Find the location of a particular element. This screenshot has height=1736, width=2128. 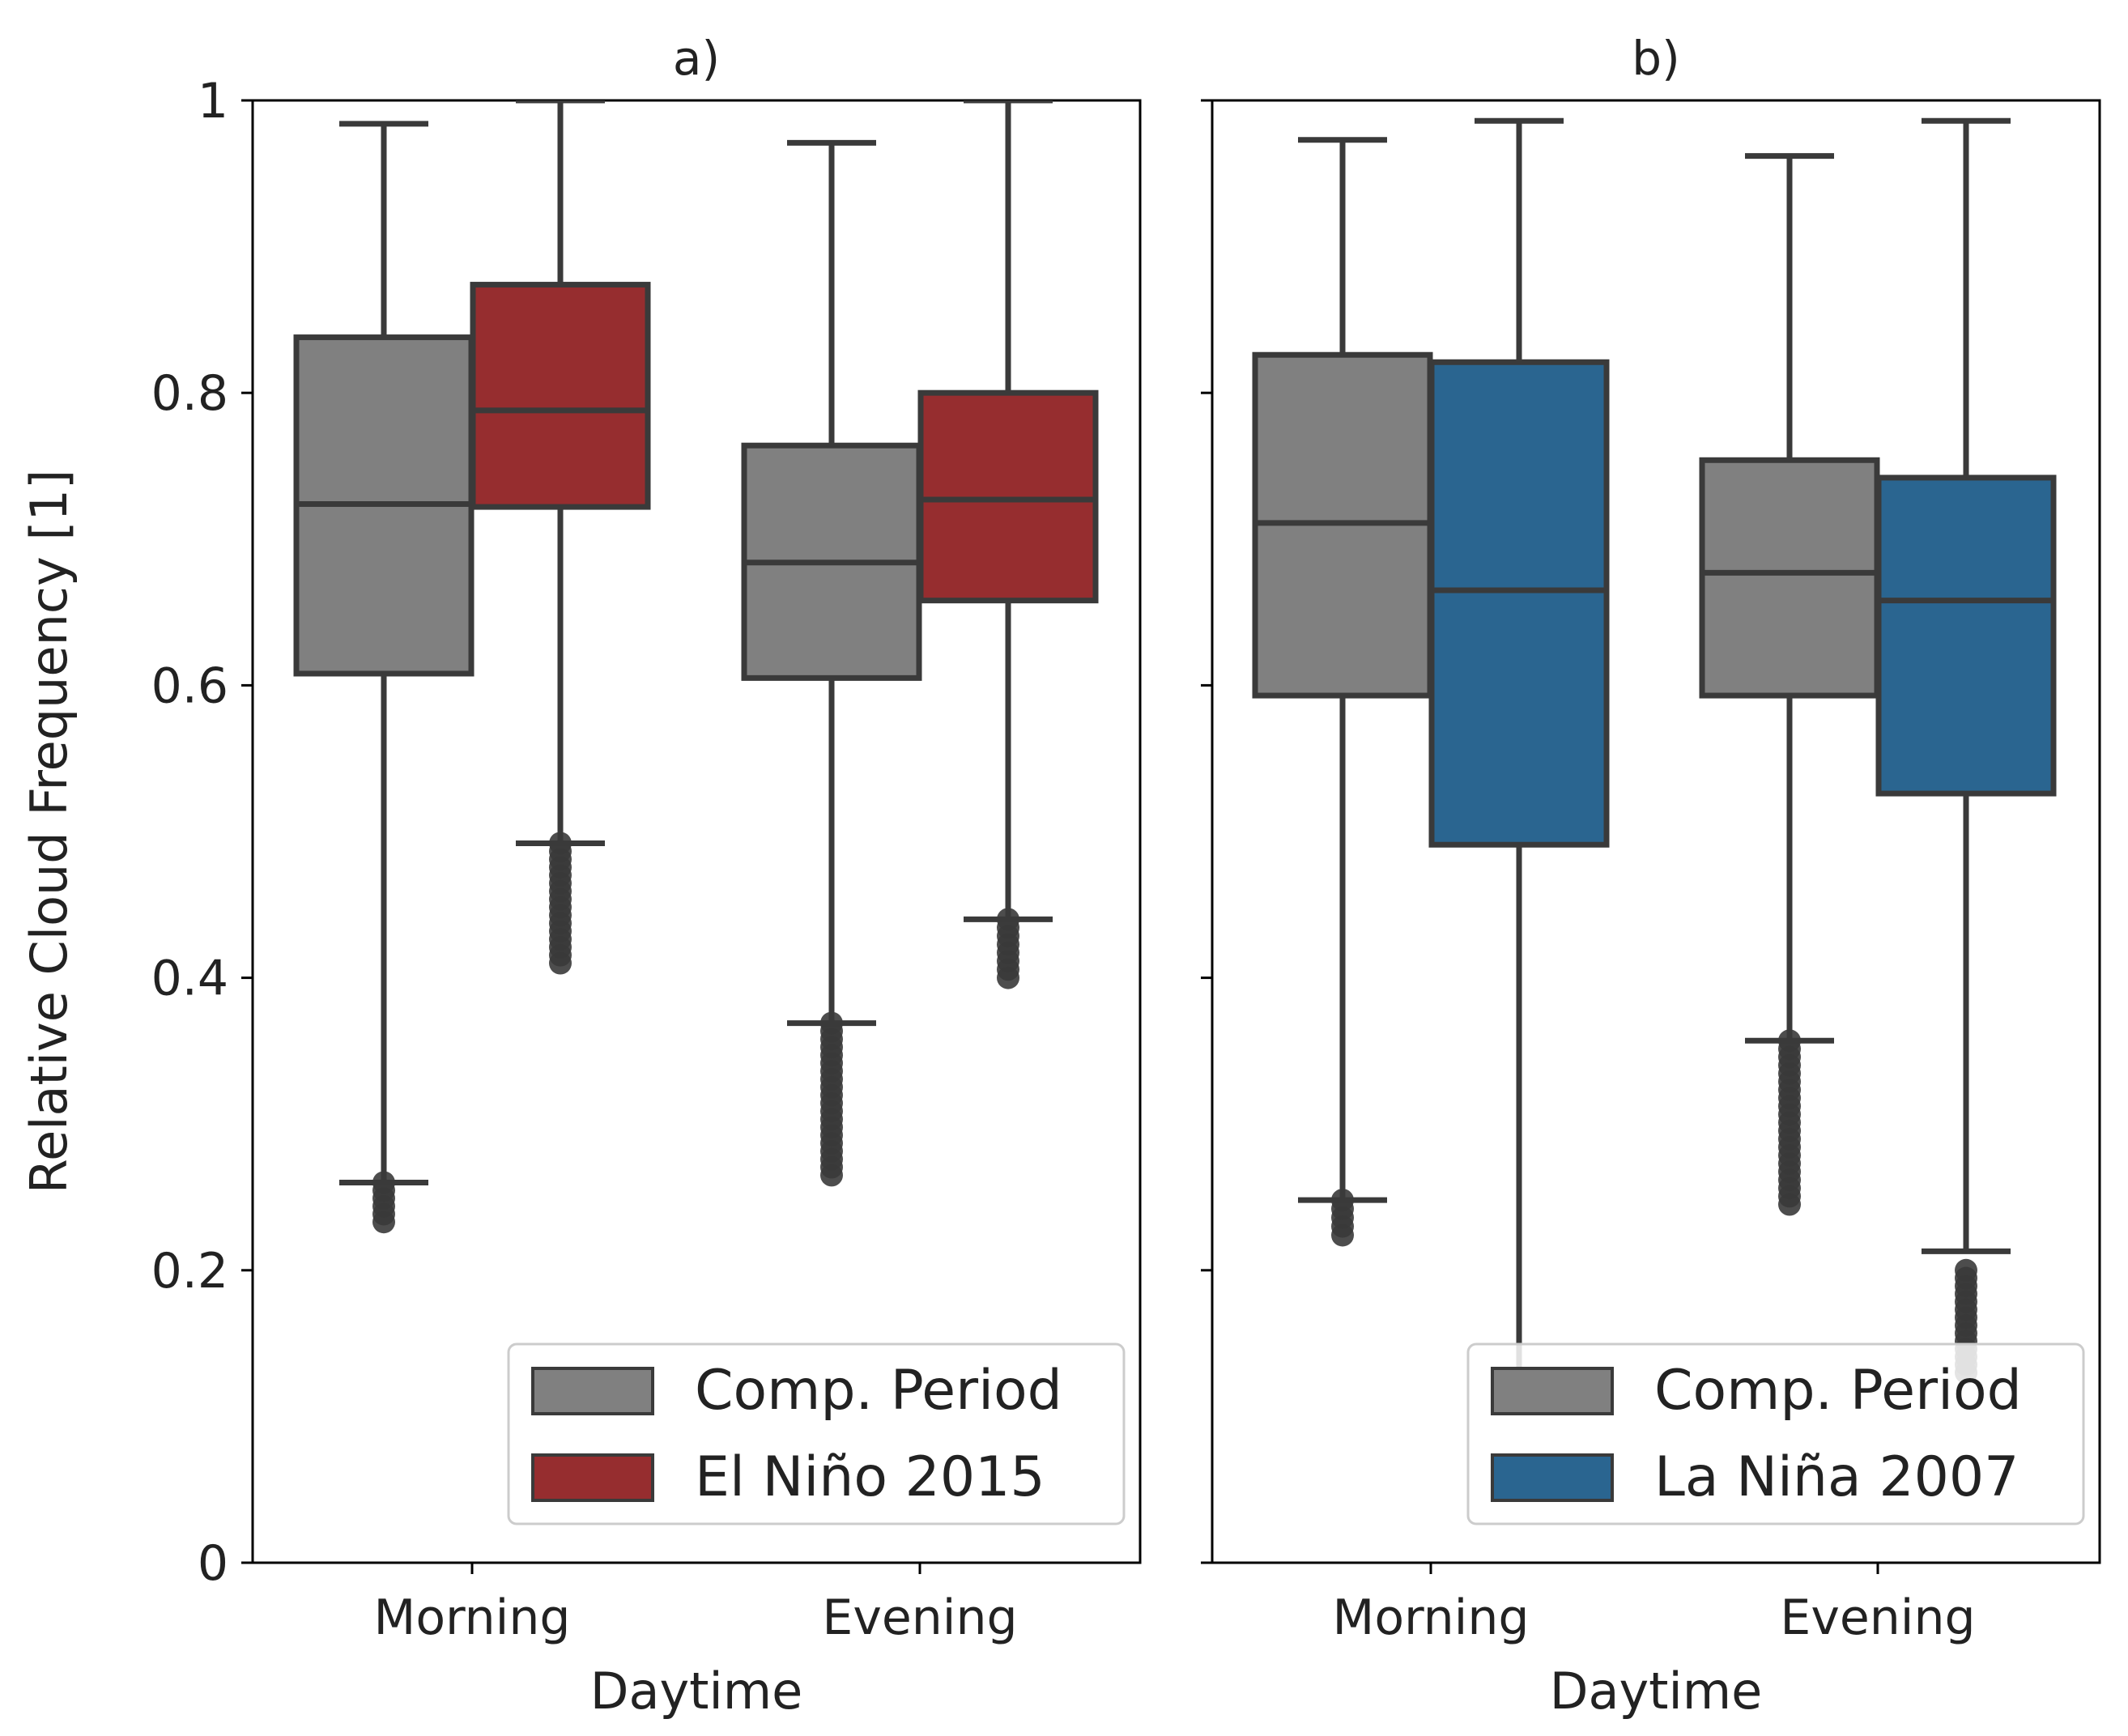

y-tick-label: 0.8 is located at coordinates (189, 393).